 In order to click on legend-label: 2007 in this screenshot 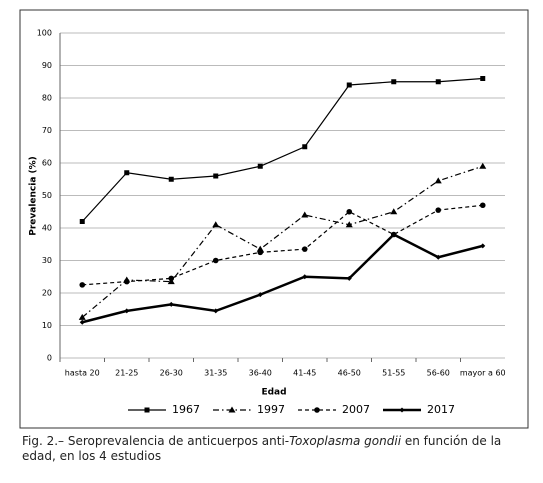, I will do `click(356, 409)`.